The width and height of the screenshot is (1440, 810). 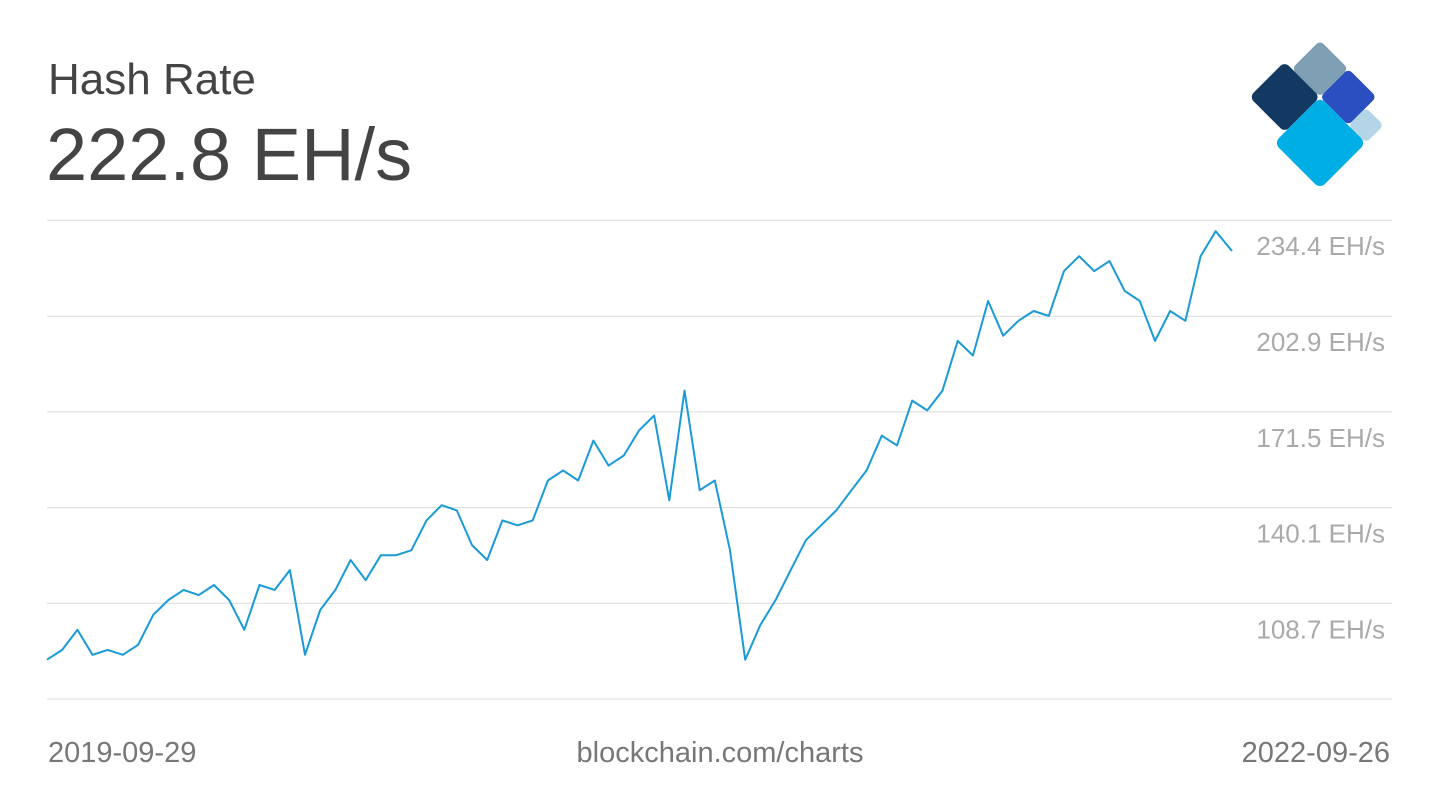 I want to click on chart-title: Hash Rate, so click(x=152, y=79).